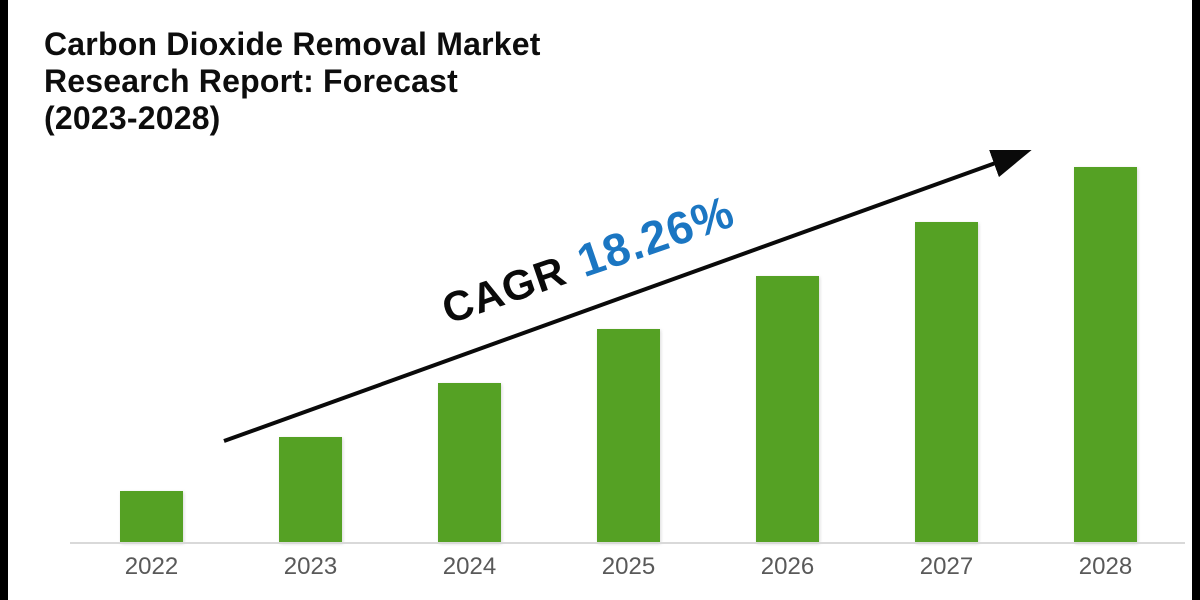  I want to click on bar-2022, so click(151, 517).